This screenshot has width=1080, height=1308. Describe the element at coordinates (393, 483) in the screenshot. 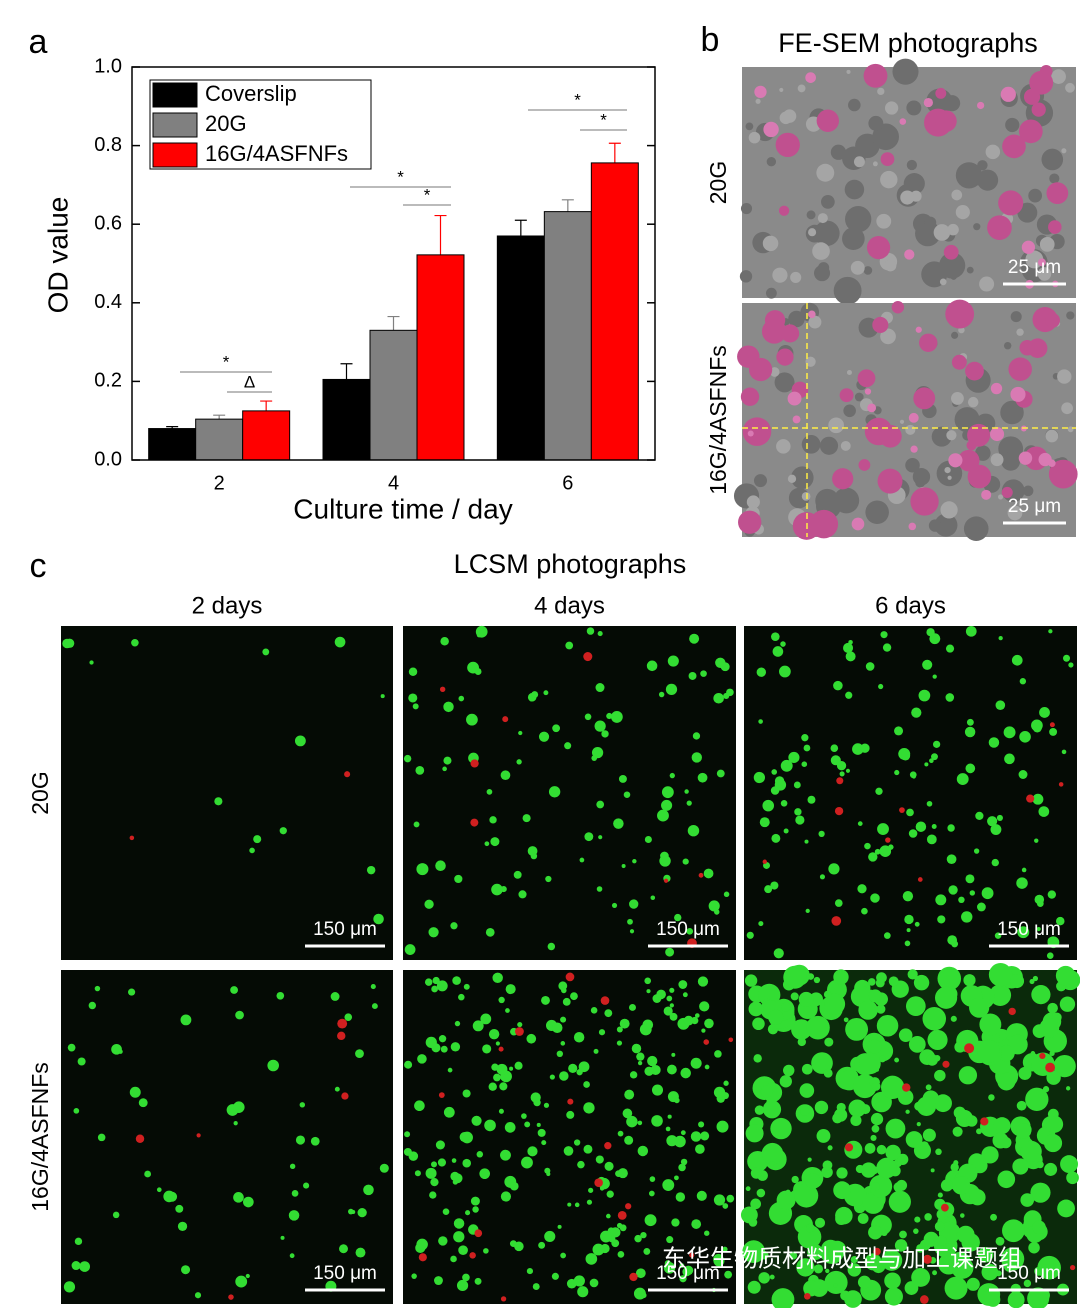

I see `x-tick-label: 4` at that location.